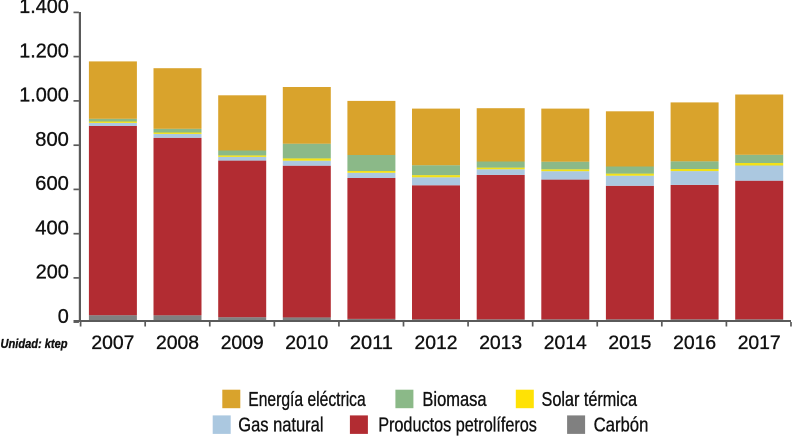 This screenshot has width=794, height=436. Describe the element at coordinates (44, 51) in the screenshot. I see `svg-text: 1.200` at that location.